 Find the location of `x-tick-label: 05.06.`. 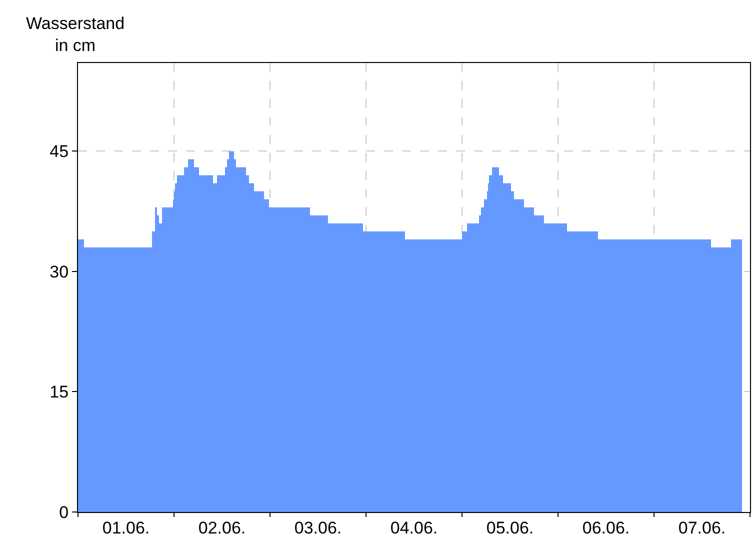

x-tick-label: 05.06. is located at coordinates (510, 528).